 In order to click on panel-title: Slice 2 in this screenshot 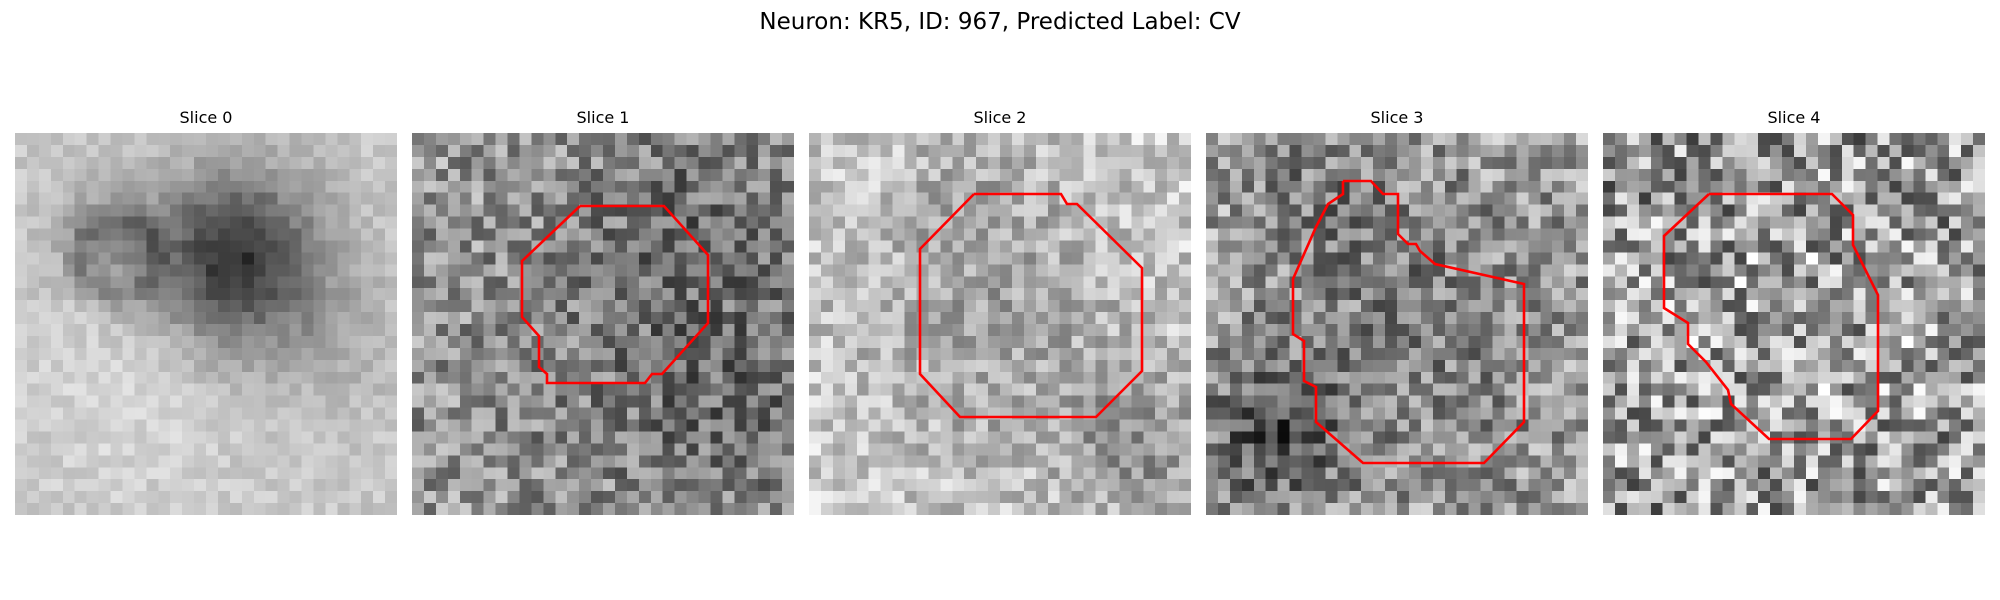, I will do `click(1000, 117)`.